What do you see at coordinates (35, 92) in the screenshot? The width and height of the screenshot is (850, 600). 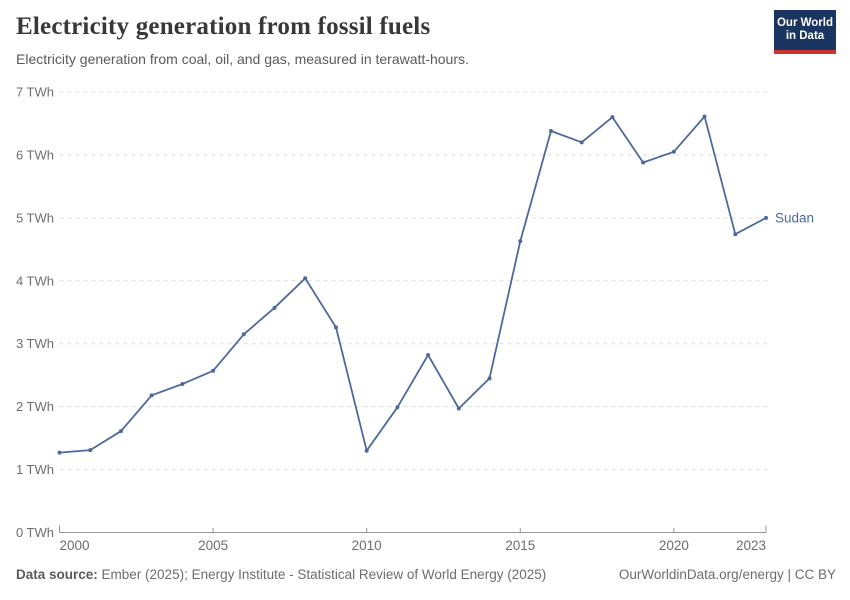 I see `y-tick-label: 7 TWh` at bounding box center [35, 92].